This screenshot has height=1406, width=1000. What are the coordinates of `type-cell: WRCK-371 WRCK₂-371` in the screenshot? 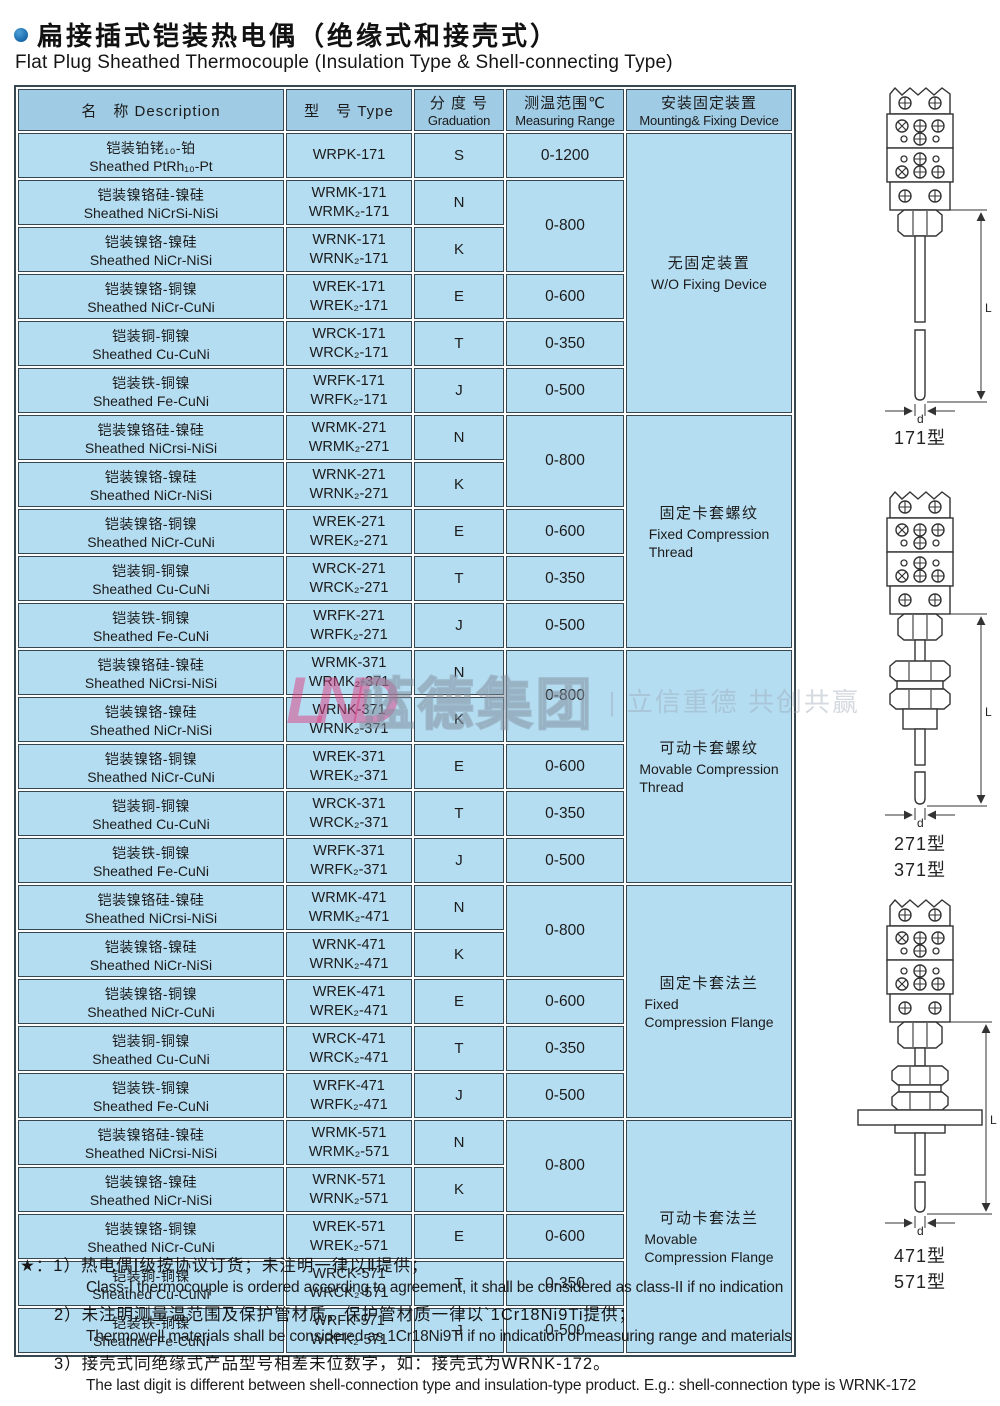 It's located at (349, 813).